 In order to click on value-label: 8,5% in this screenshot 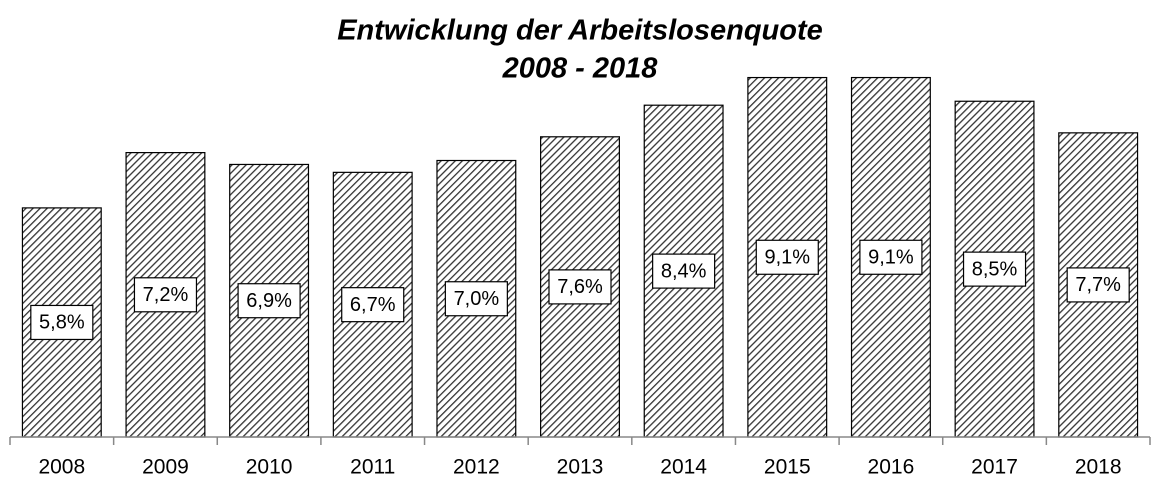, I will do `click(995, 269)`.